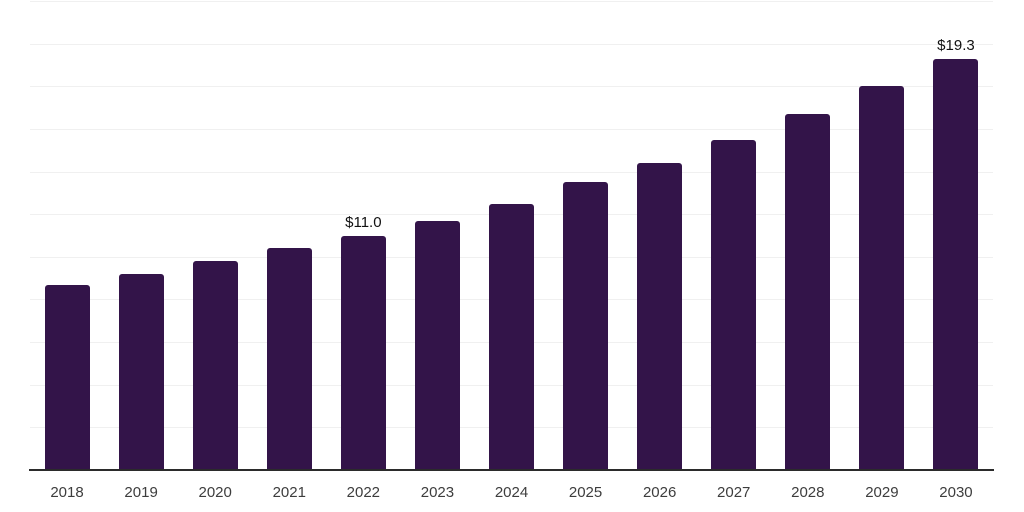  I want to click on bar-2025, so click(586, 326).